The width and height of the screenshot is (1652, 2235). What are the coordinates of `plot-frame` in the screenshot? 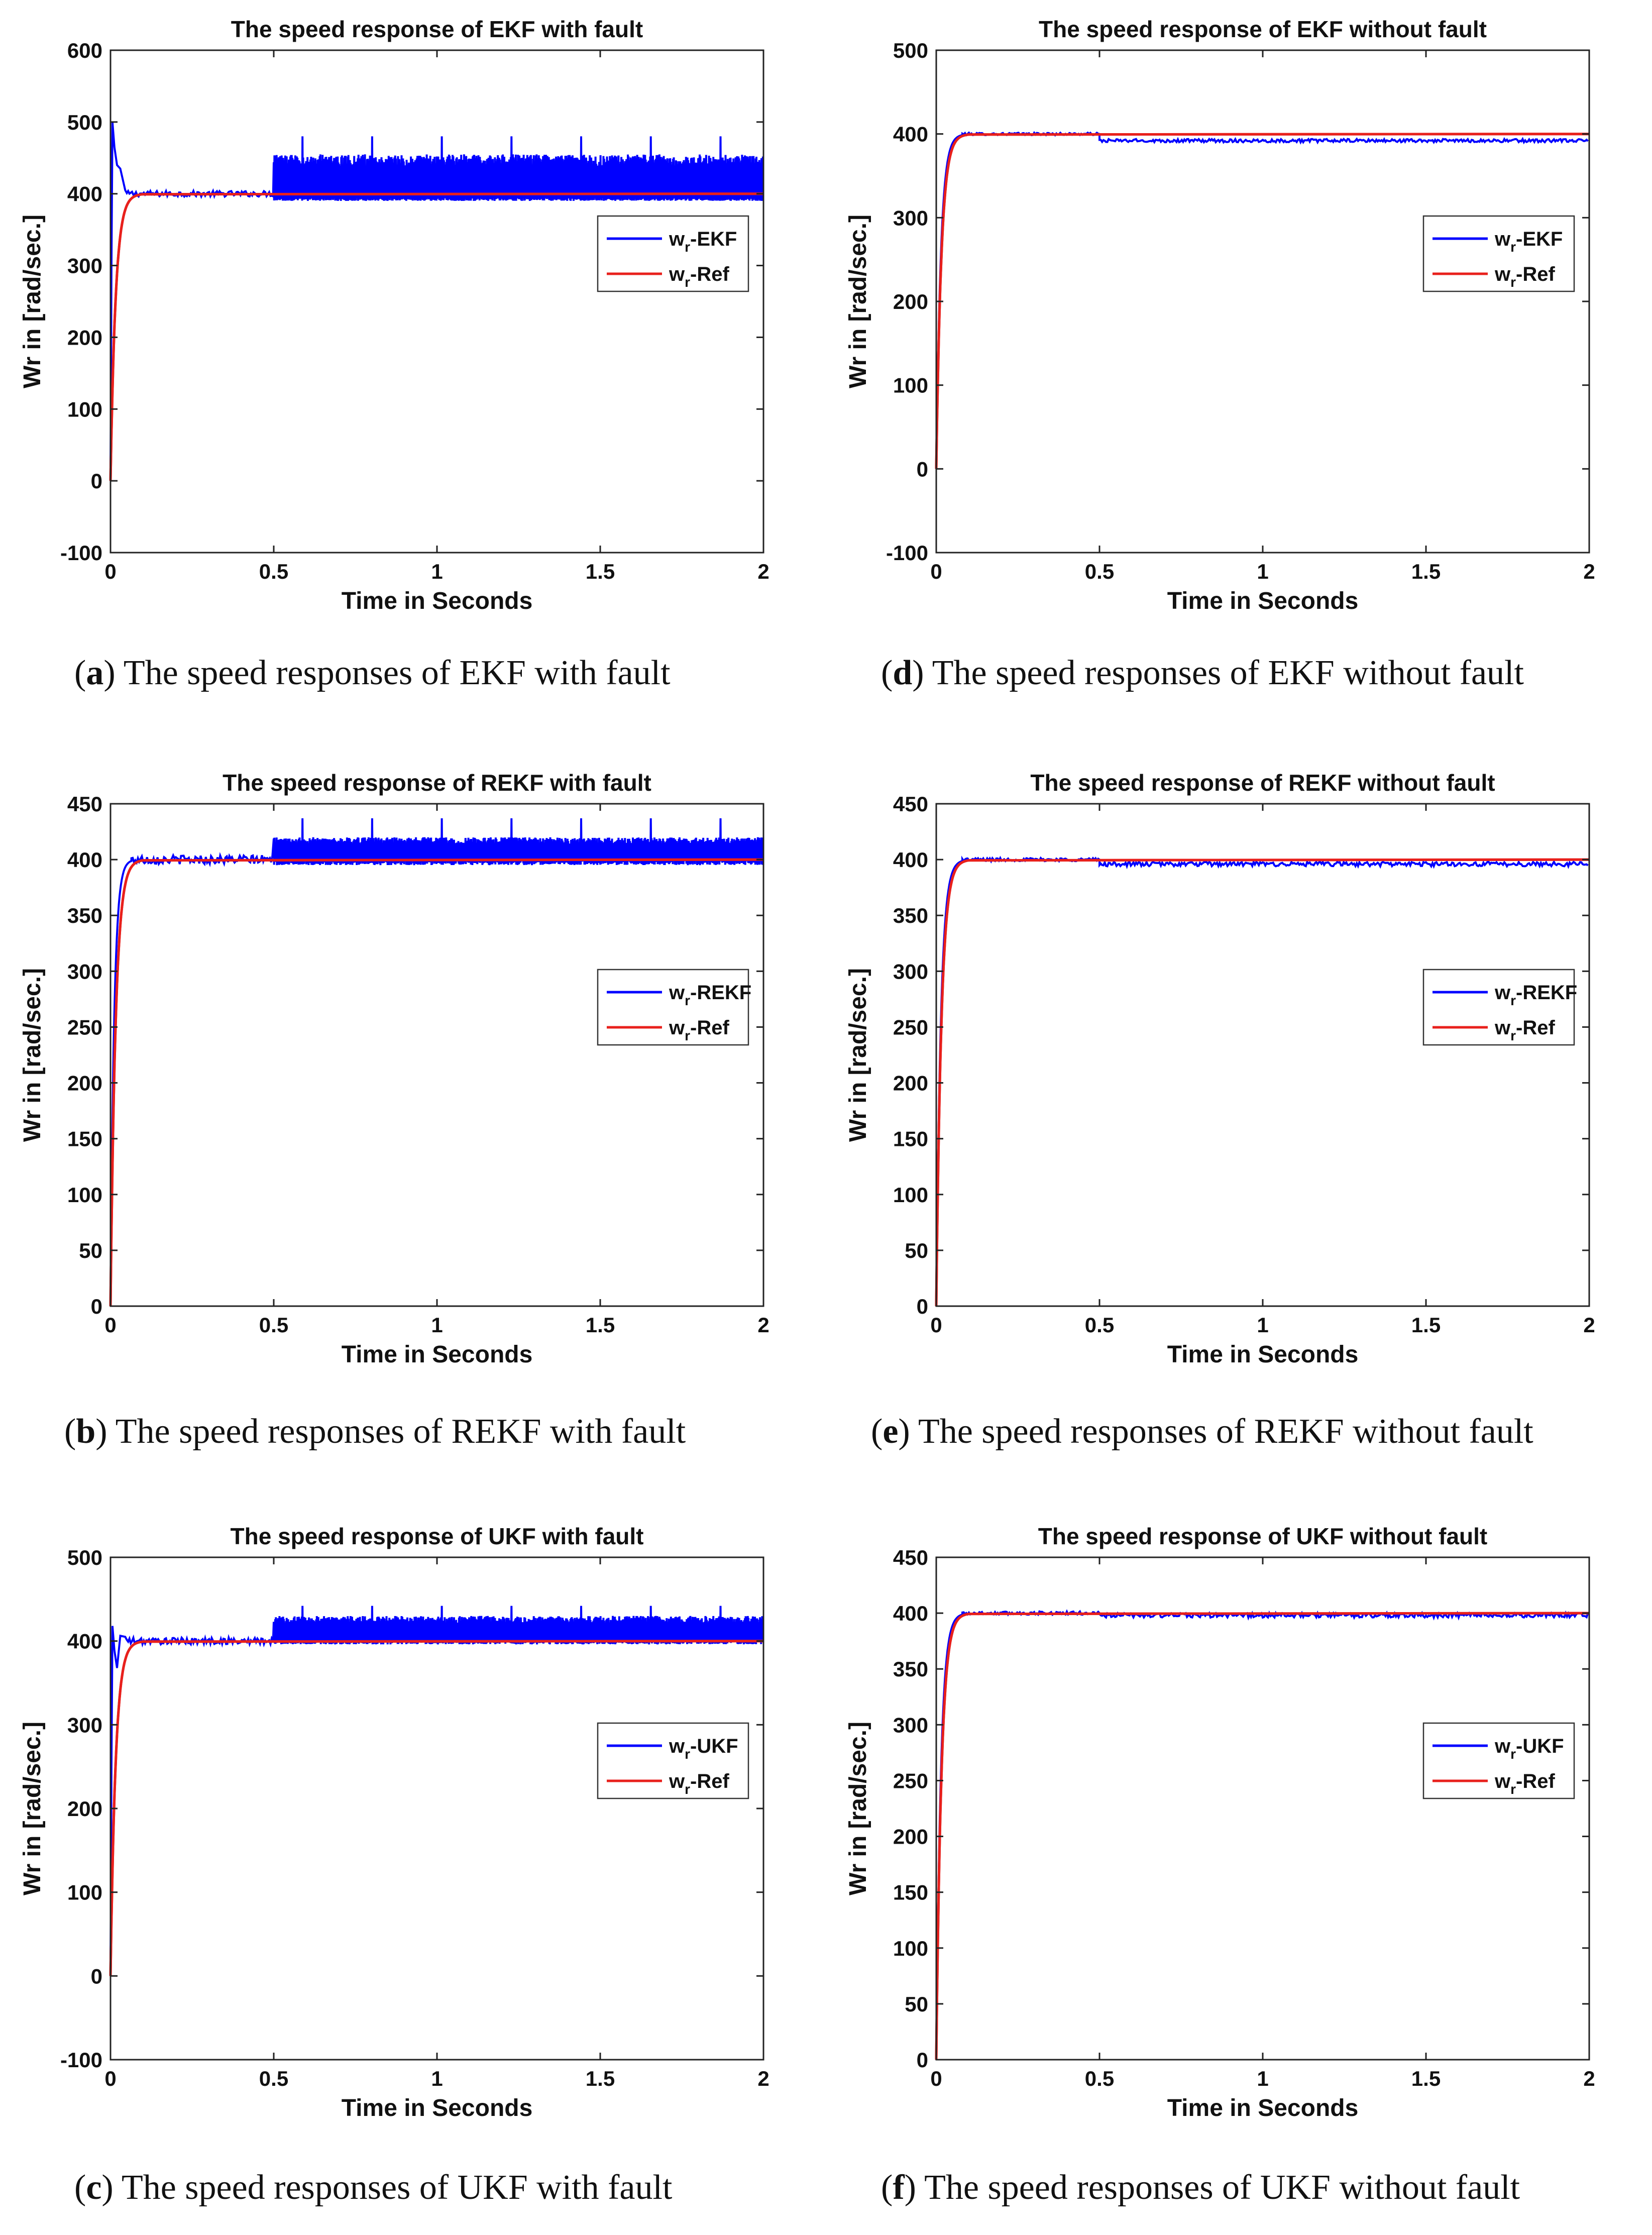 It's located at (436, 1055).